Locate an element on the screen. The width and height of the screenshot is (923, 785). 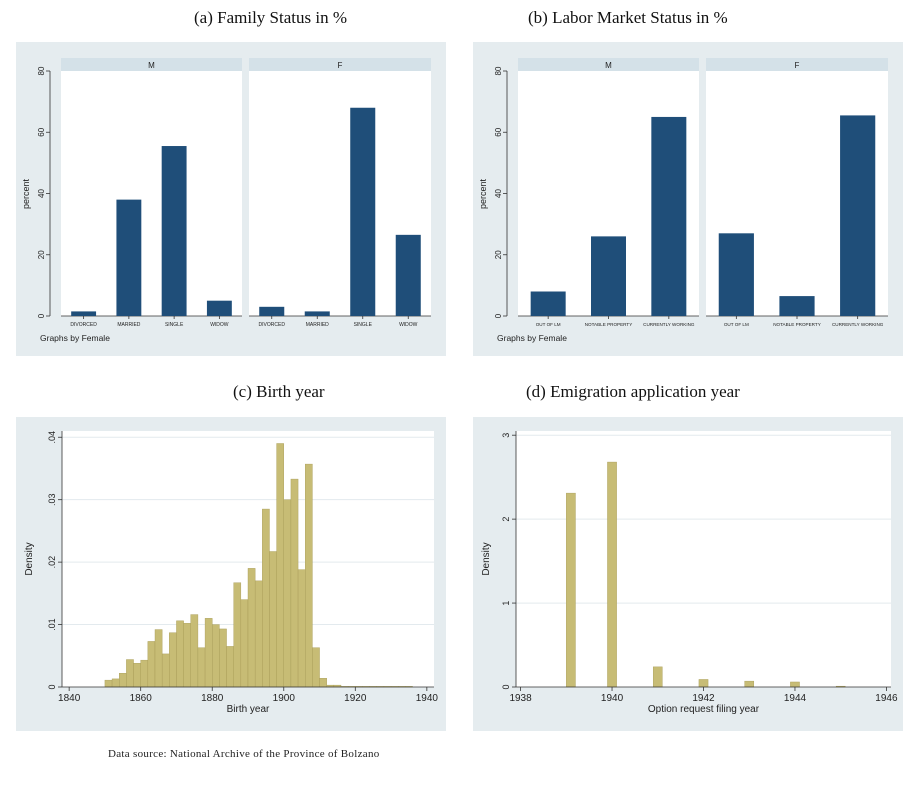
y-tick-label: .04 is located at coordinates (52, 437).